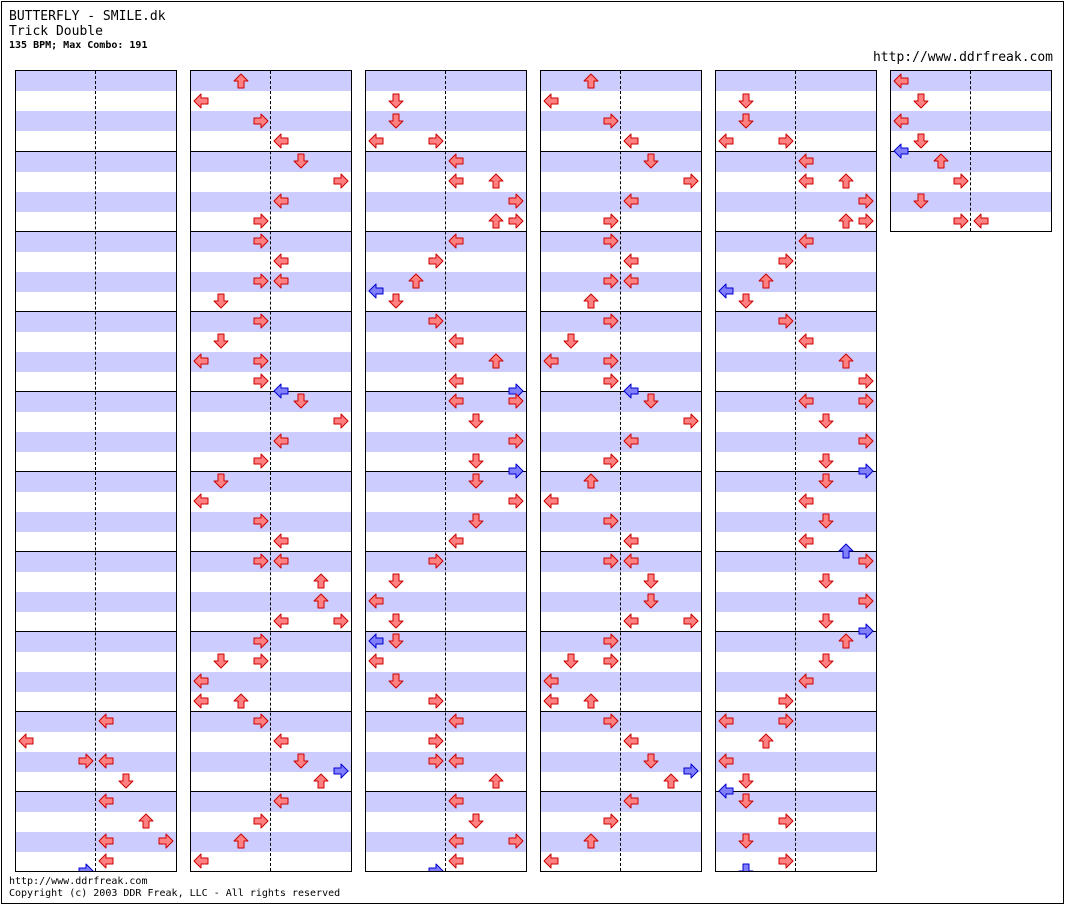 The width and height of the screenshot is (1065, 905). I want to click on site-link: http://www.ddrfreak.com, so click(962, 57).